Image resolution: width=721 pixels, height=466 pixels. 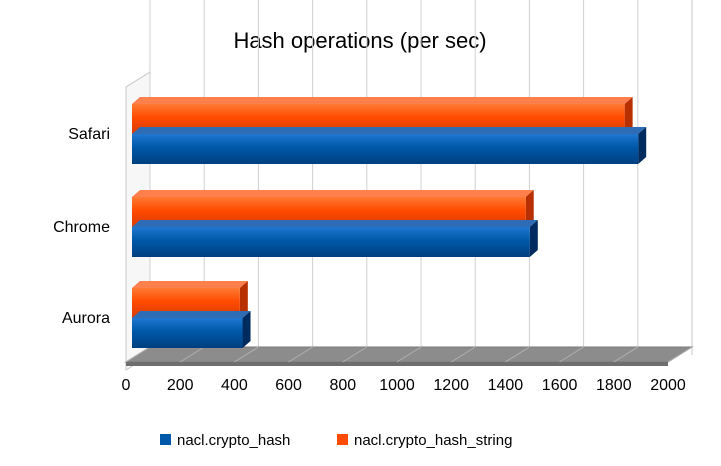 What do you see at coordinates (333, 208) in the screenshot?
I see `bar-chrome-hash-string` at bounding box center [333, 208].